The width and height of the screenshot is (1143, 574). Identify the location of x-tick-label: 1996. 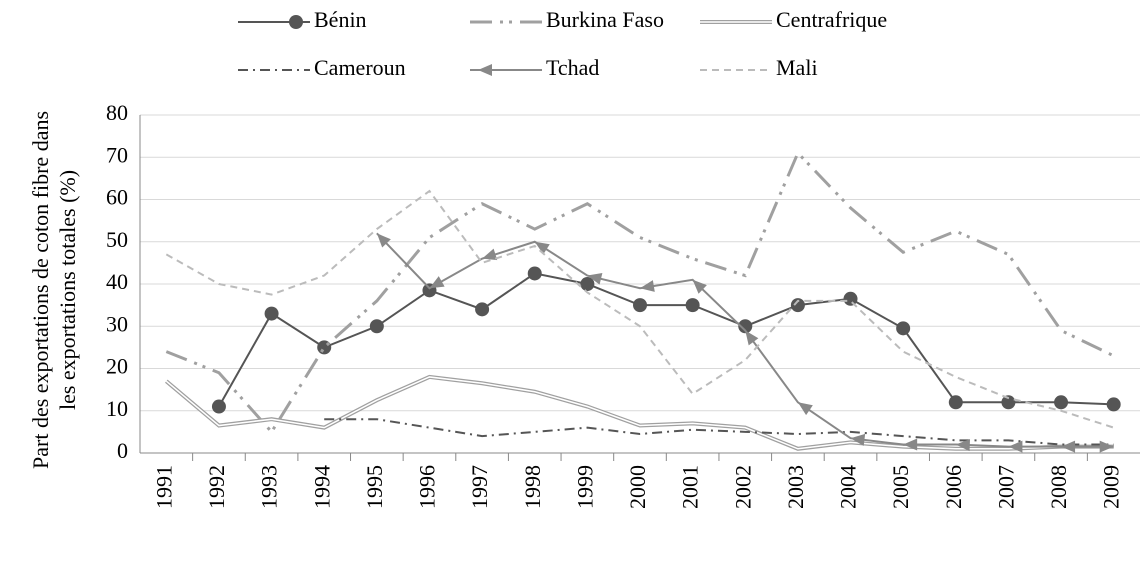
(427, 487).